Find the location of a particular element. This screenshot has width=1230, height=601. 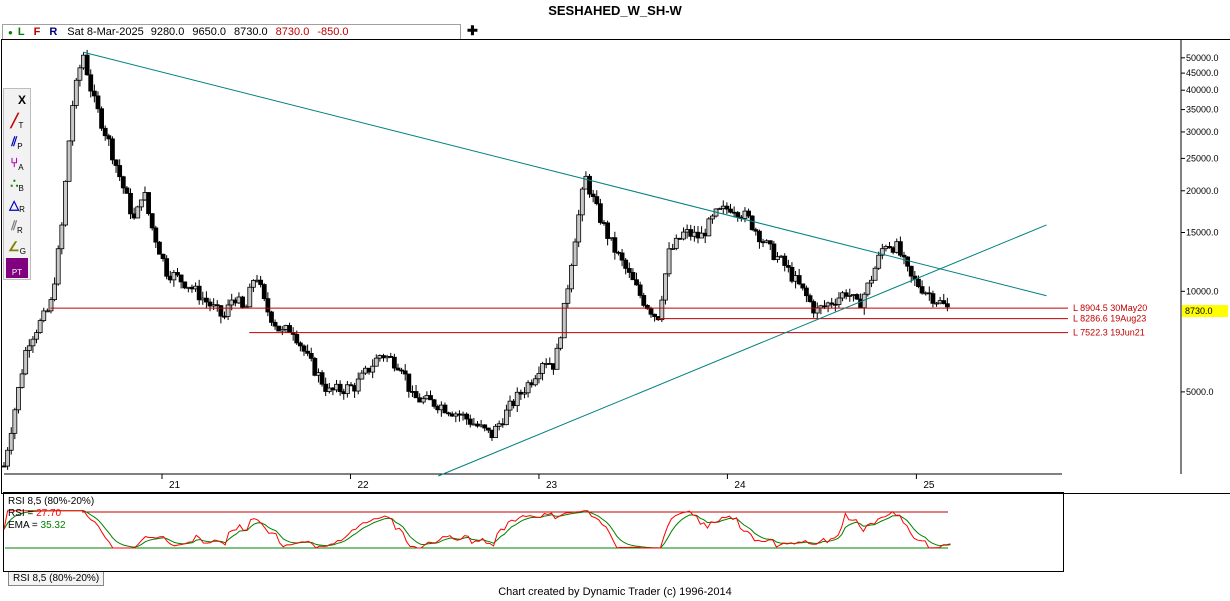

info-l-button: L is located at coordinates (21, 32).